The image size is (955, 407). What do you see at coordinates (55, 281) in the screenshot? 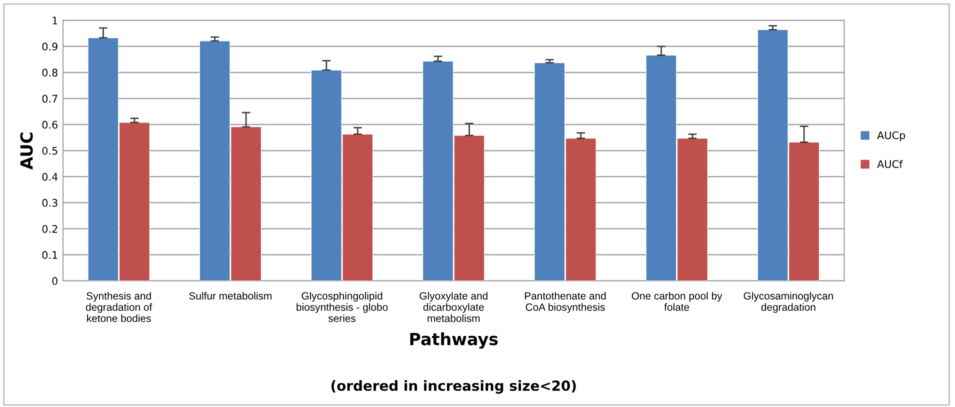
I see `y-tick-label: 0` at bounding box center [55, 281].